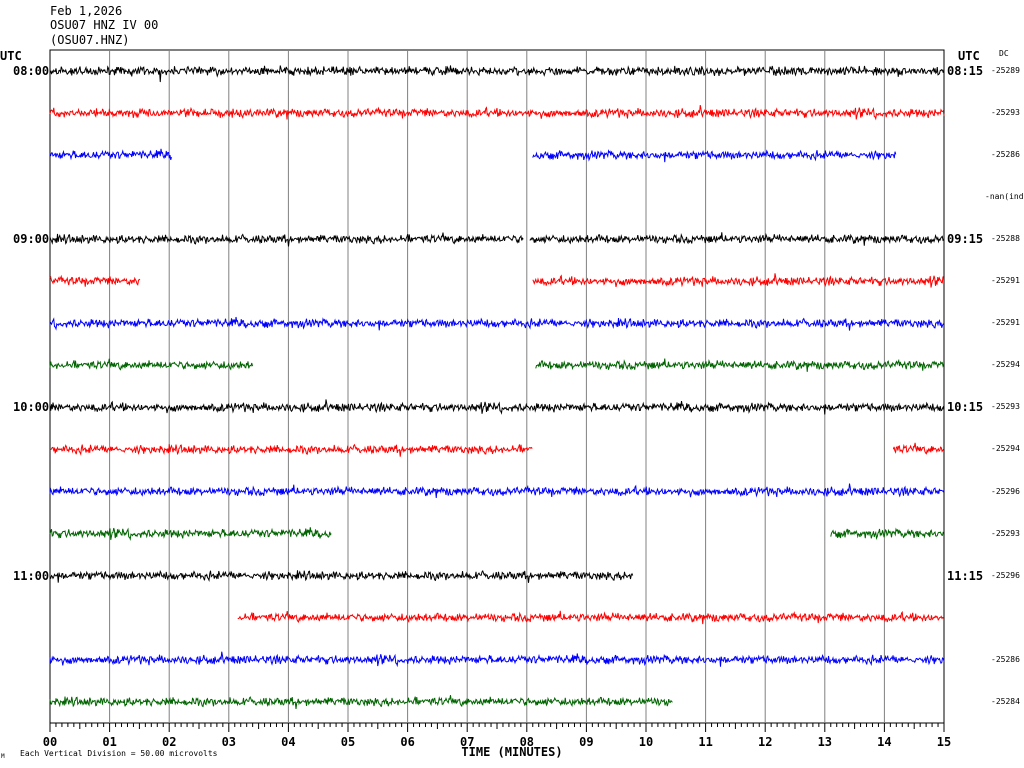  Describe the element at coordinates (31, 71) in the screenshot. I see `left-time-label: 08:00` at that location.